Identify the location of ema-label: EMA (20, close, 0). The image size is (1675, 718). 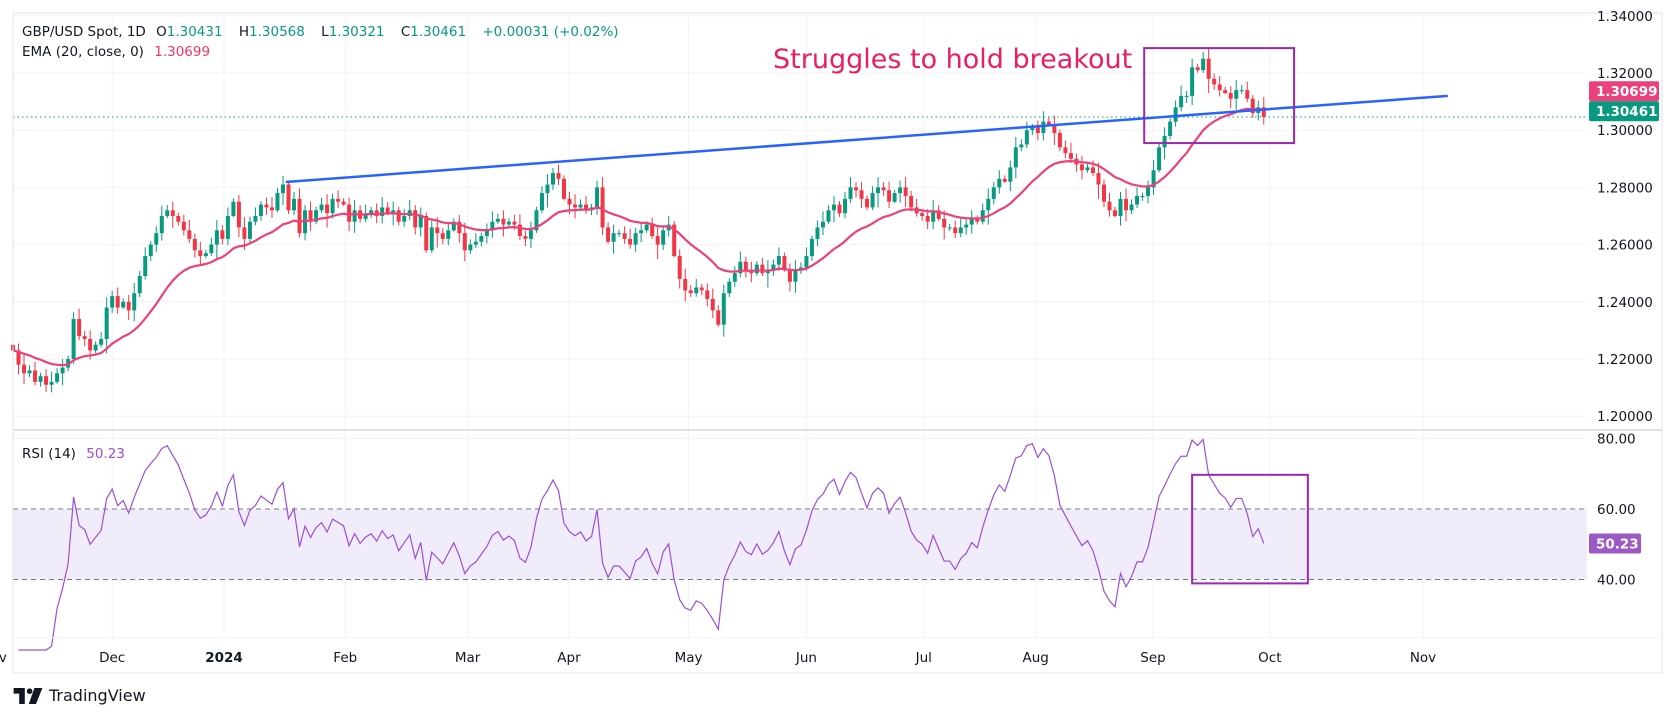
(83, 52).